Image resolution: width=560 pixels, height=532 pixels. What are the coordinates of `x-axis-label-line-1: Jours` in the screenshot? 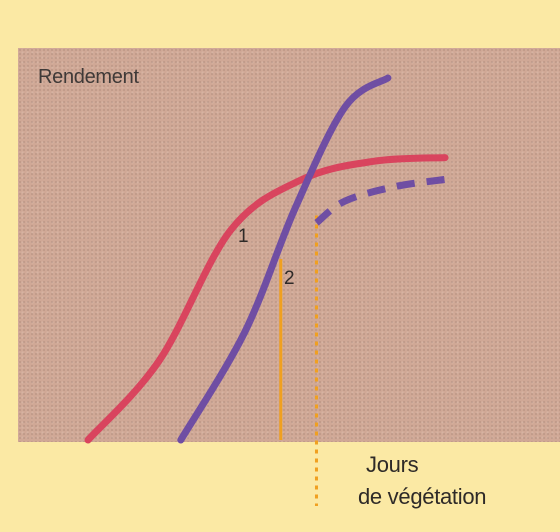 It's located at (392, 464).